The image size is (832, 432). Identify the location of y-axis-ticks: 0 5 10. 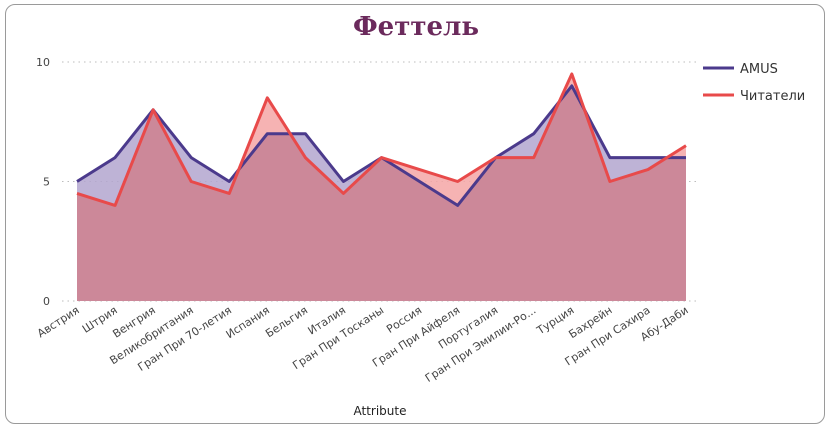
(43, 182).